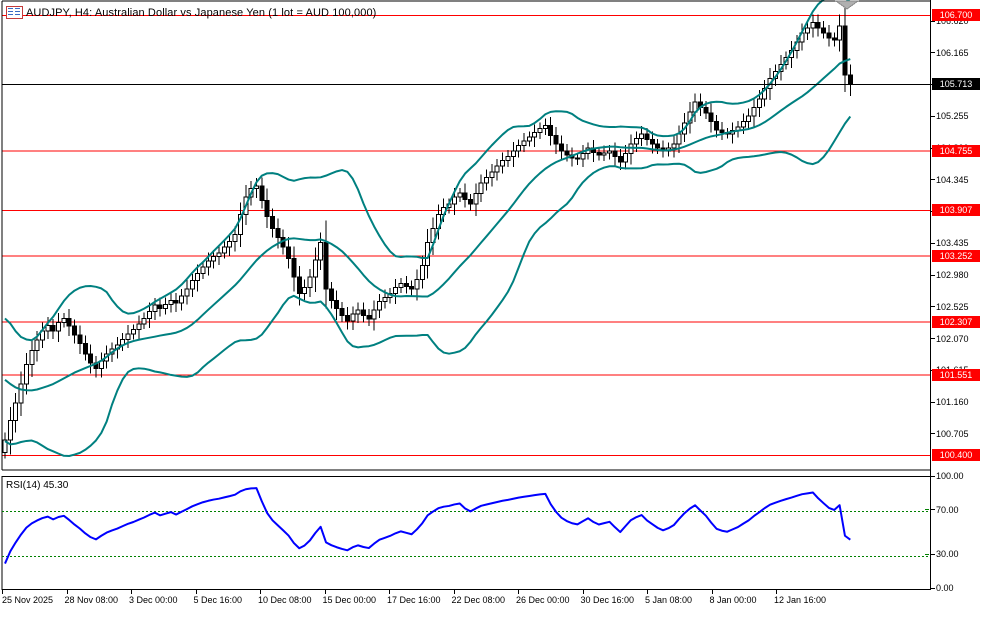 This screenshot has width=994, height=618. Describe the element at coordinates (947, 554) in the screenshot. I see `rsi-axis-label: 30.00` at that location.